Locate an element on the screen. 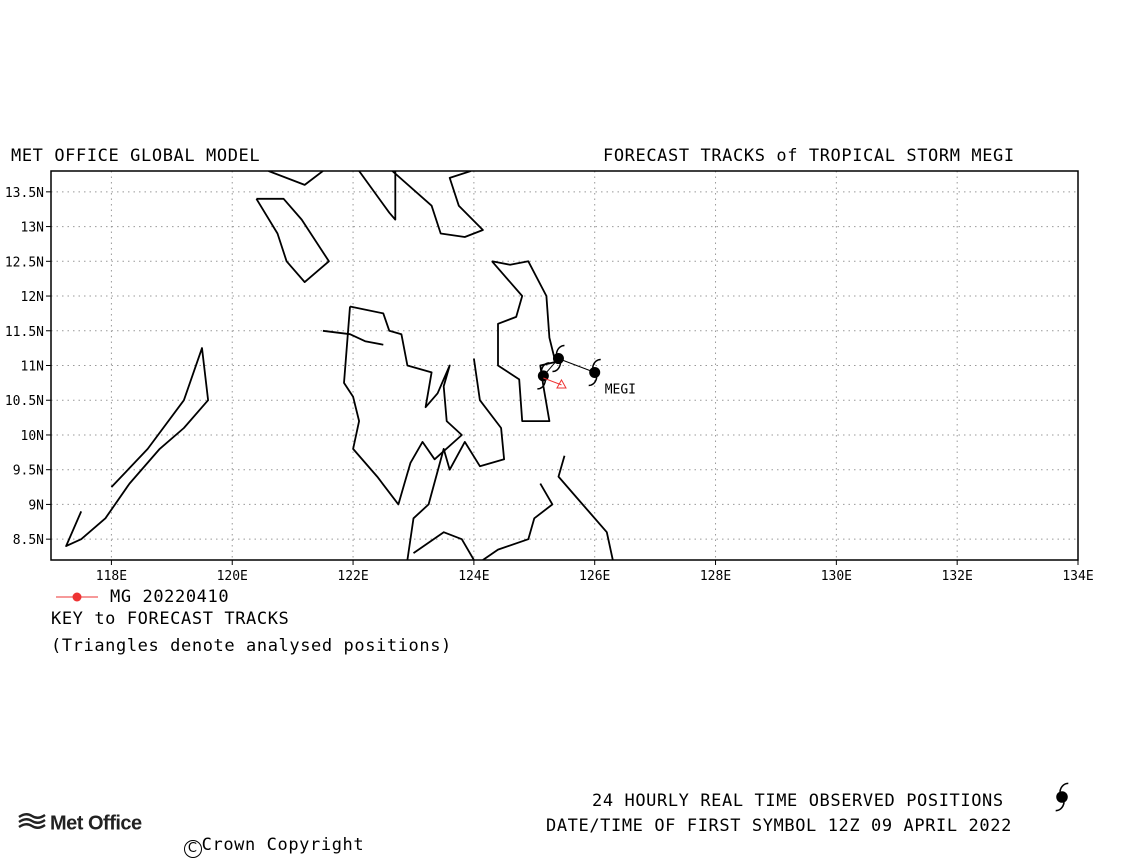 The image size is (1130, 858). track-layer: MEGI is located at coordinates (586, 370).